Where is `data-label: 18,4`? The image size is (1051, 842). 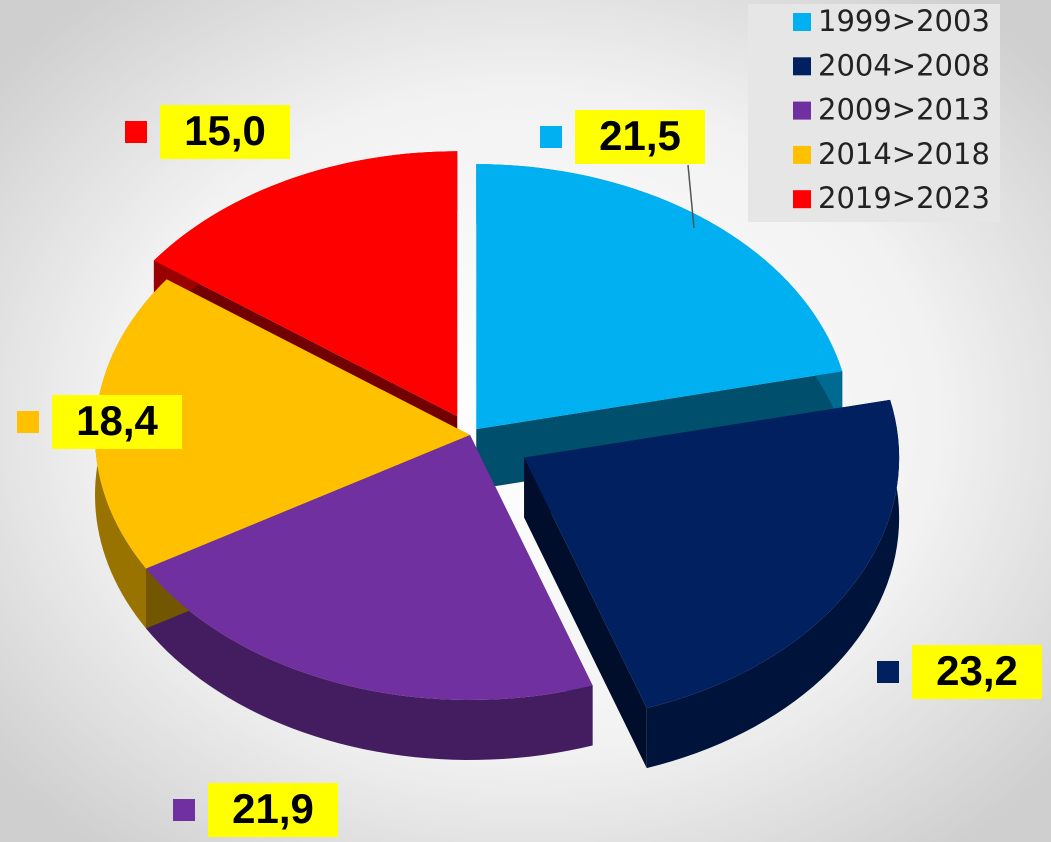 data-label: 18,4 is located at coordinates (117, 420).